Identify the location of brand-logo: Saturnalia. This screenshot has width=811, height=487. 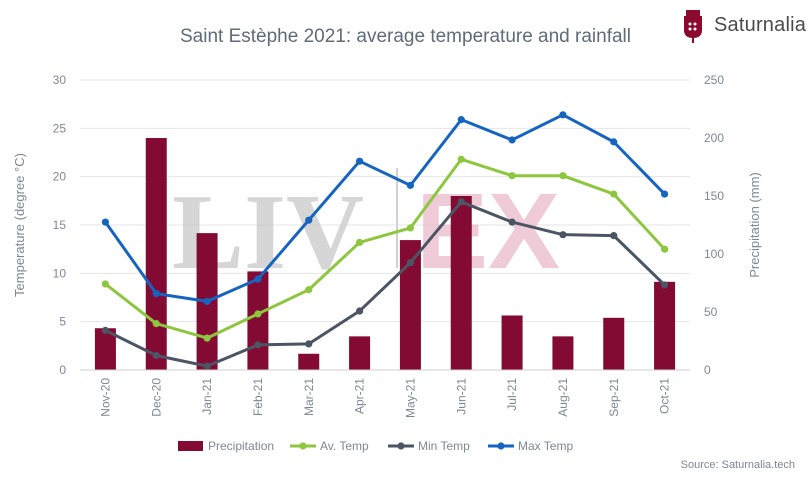
(741, 26).